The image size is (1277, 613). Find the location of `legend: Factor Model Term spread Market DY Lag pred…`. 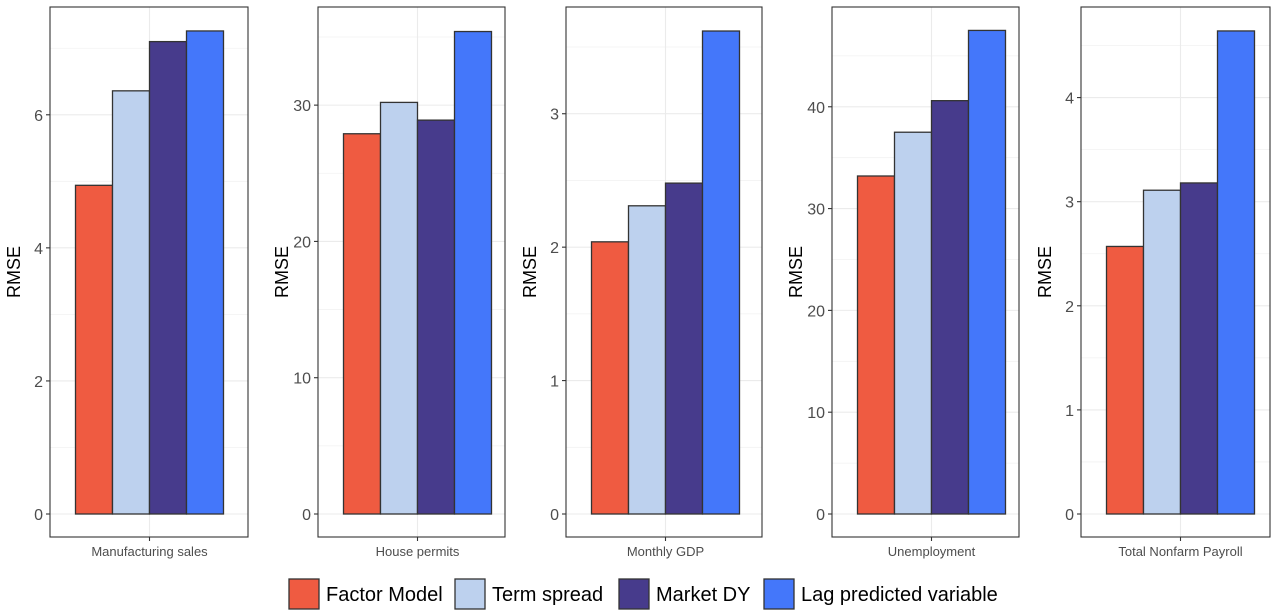

legend: Factor Model Term spread Market DY Lag pred… is located at coordinates (643, 594).